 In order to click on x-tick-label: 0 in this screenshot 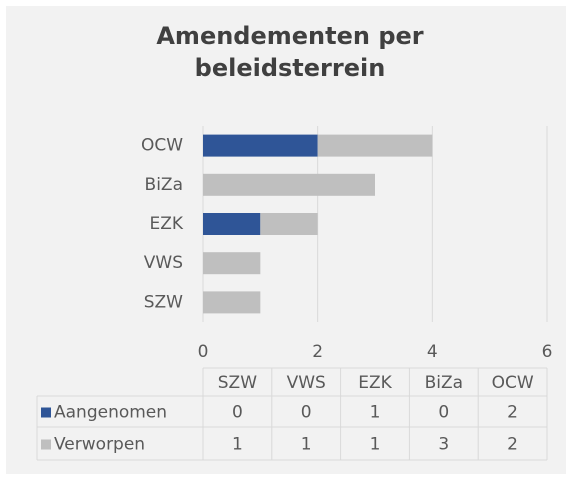, I will do `click(203, 352)`.